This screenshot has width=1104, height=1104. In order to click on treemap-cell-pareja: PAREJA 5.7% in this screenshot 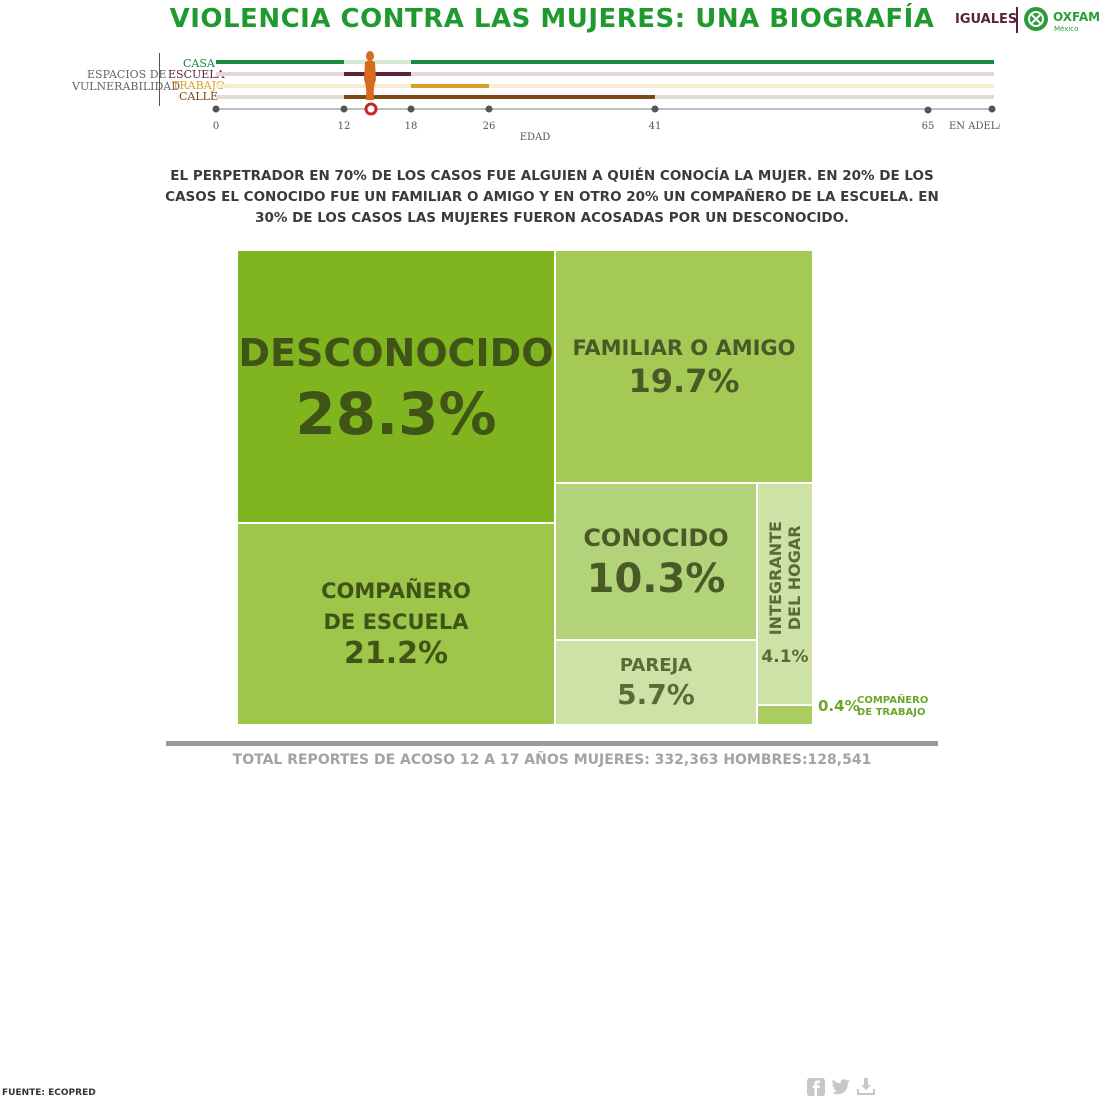, I will do `click(656, 682)`.